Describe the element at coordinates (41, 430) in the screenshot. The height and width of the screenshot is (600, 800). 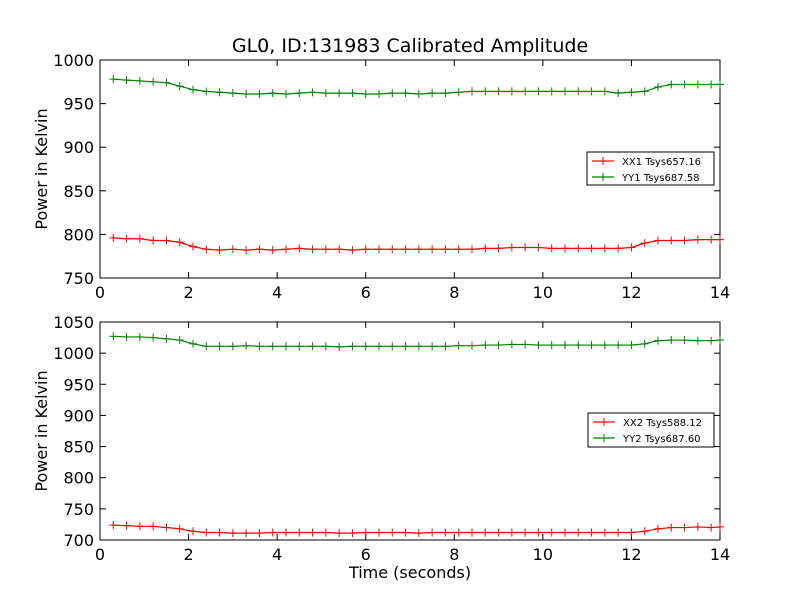
I see `y-axis-label: Power in Kelvin` at that location.